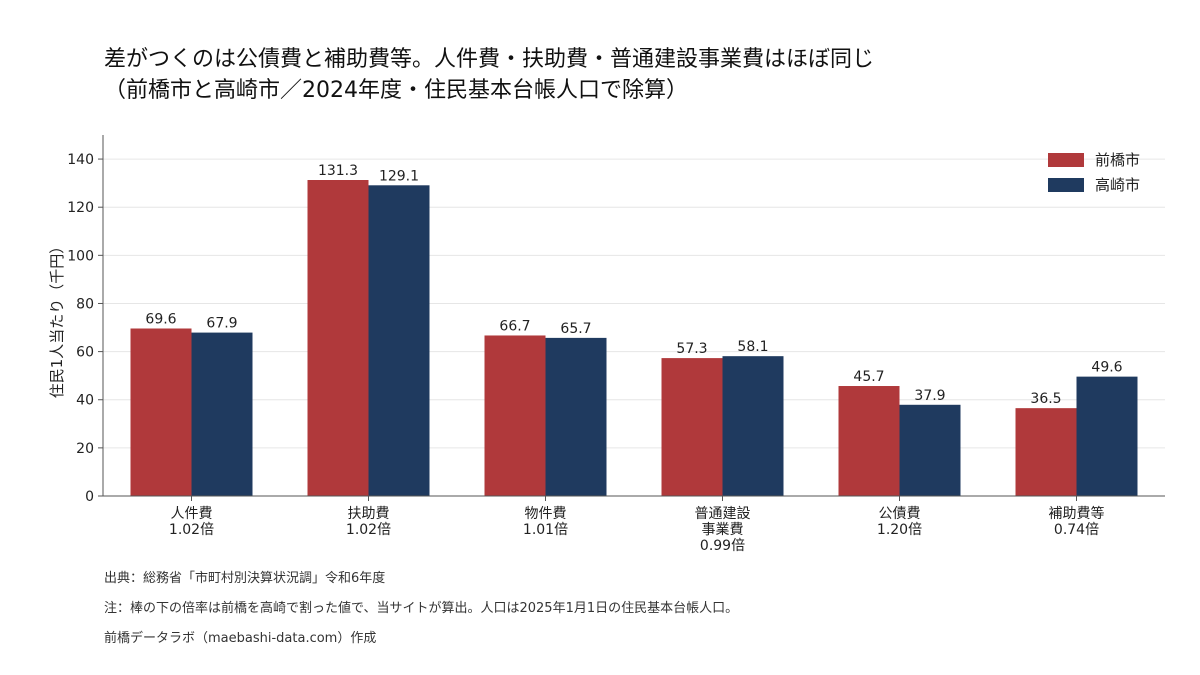 This screenshot has height=675, width=1200. I want to click on data-label: 69.6, so click(160, 319).